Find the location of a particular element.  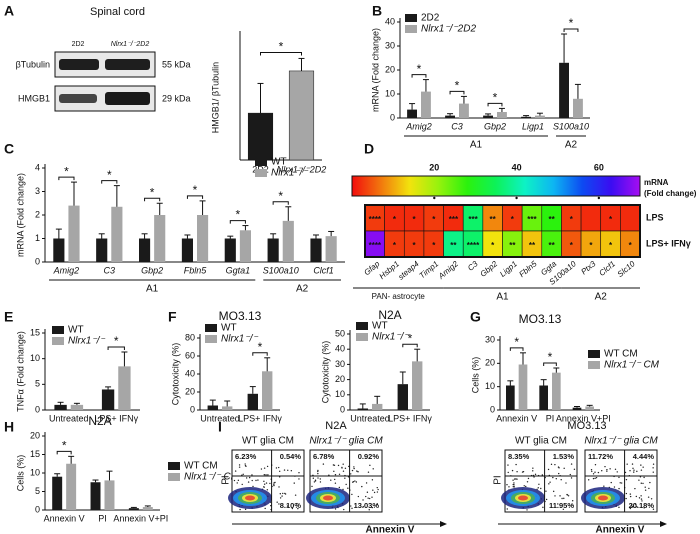

flow-plot-title: Nlrx1⁻/⁻ glia CM is located at coordinates (346, 441).